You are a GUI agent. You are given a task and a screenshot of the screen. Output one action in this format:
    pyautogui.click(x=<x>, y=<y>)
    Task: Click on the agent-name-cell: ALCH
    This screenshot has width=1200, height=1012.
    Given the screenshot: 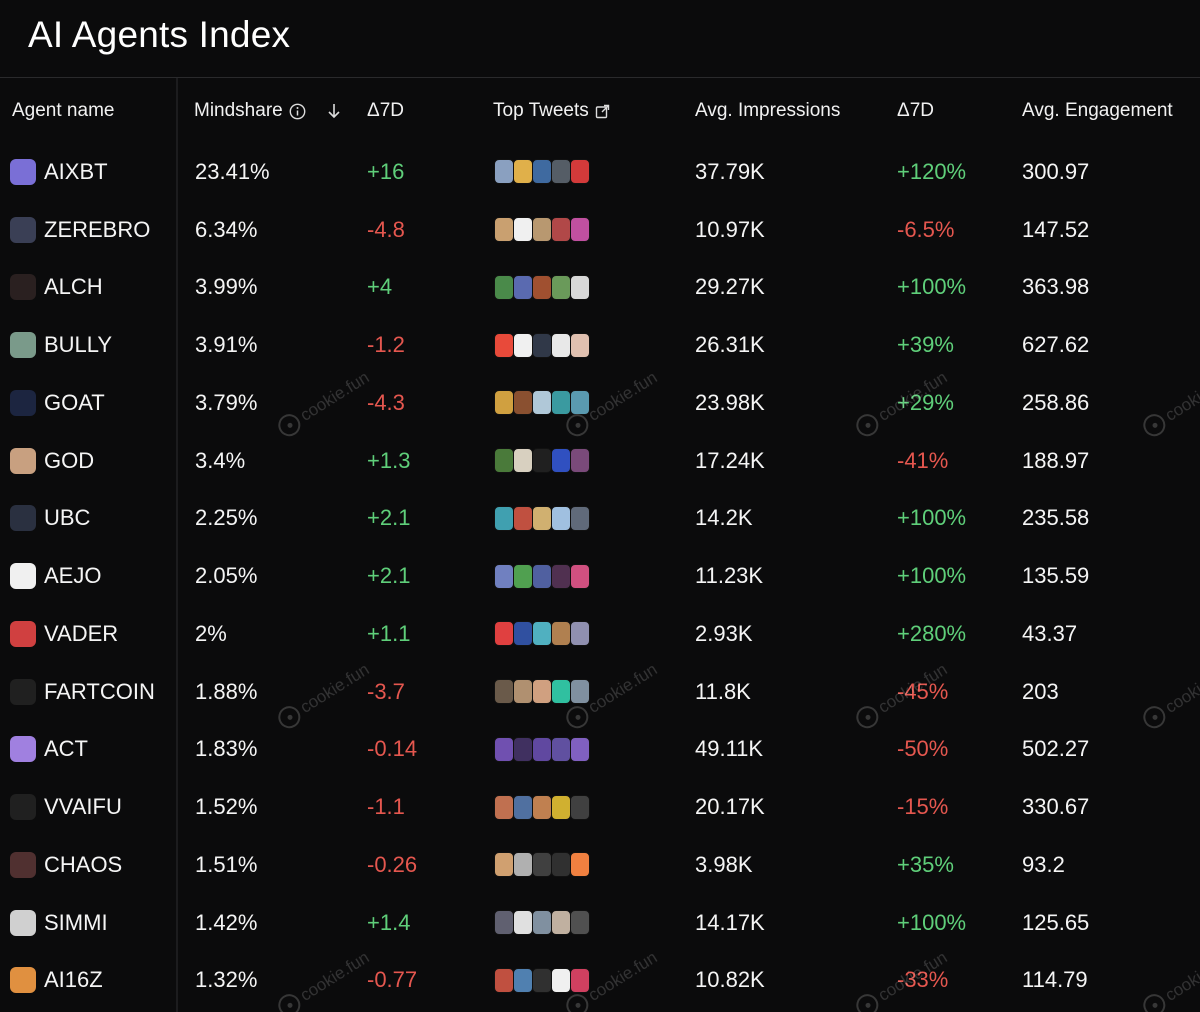 What is the action you would take?
    pyautogui.click(x=56, y=288)
    